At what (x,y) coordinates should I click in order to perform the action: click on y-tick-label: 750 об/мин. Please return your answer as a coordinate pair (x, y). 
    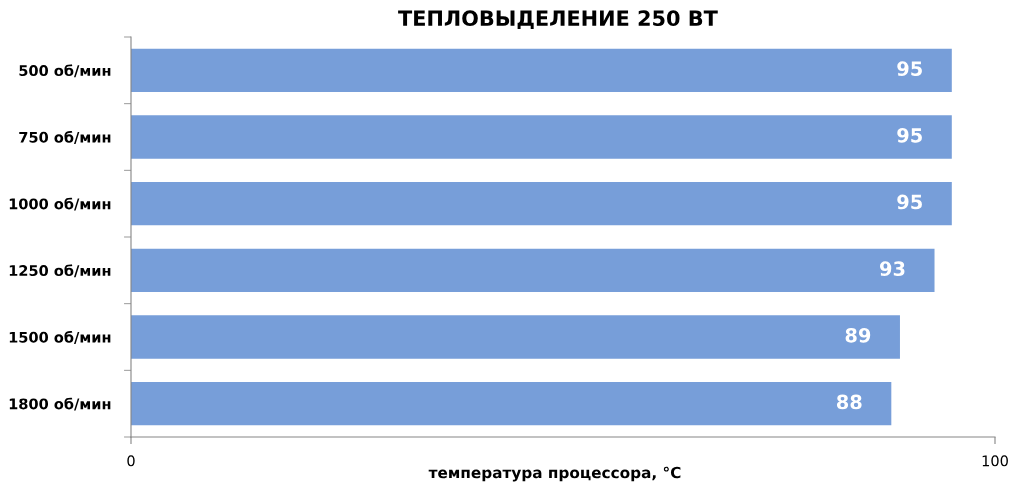
    Looking at the image, I should click on (65, 137).